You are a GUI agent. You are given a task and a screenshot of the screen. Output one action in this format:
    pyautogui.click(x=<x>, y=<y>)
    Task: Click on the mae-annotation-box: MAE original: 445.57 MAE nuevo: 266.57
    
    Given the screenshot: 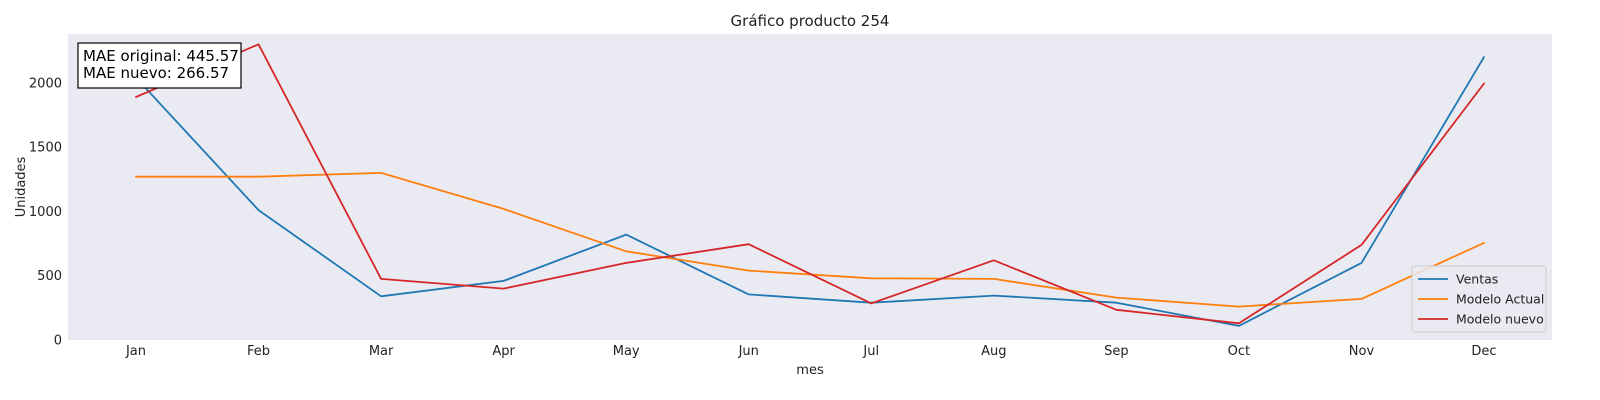 What is the action you would take?
    pyautogui.click(x=159, y=65)
    